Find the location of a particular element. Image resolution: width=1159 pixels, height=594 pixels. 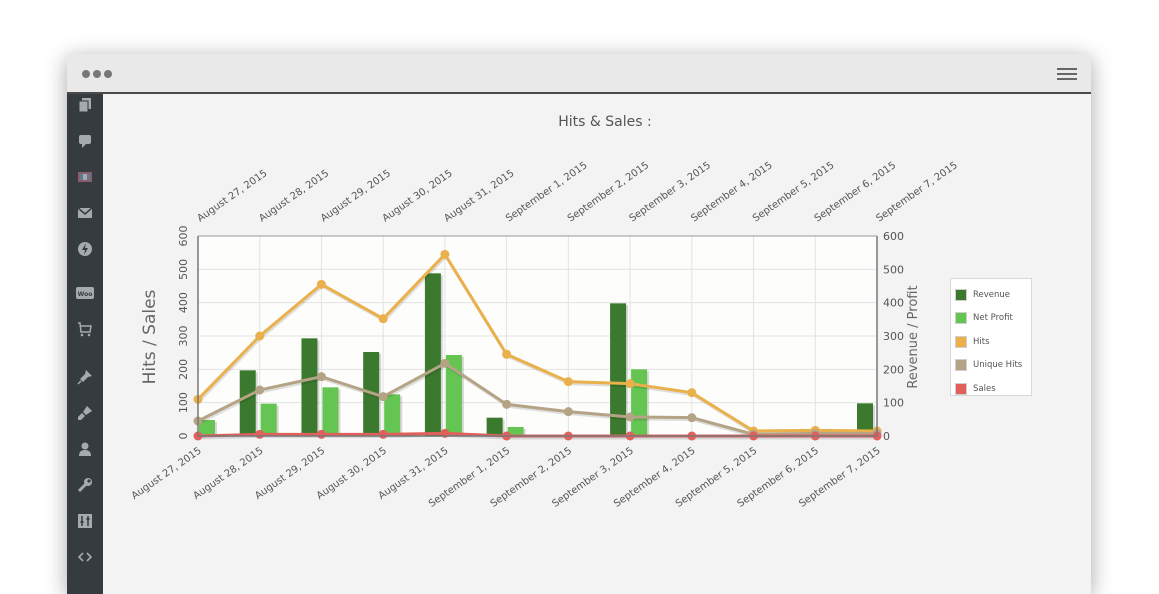

three-dots-icon is located at coordinates (97, 74).